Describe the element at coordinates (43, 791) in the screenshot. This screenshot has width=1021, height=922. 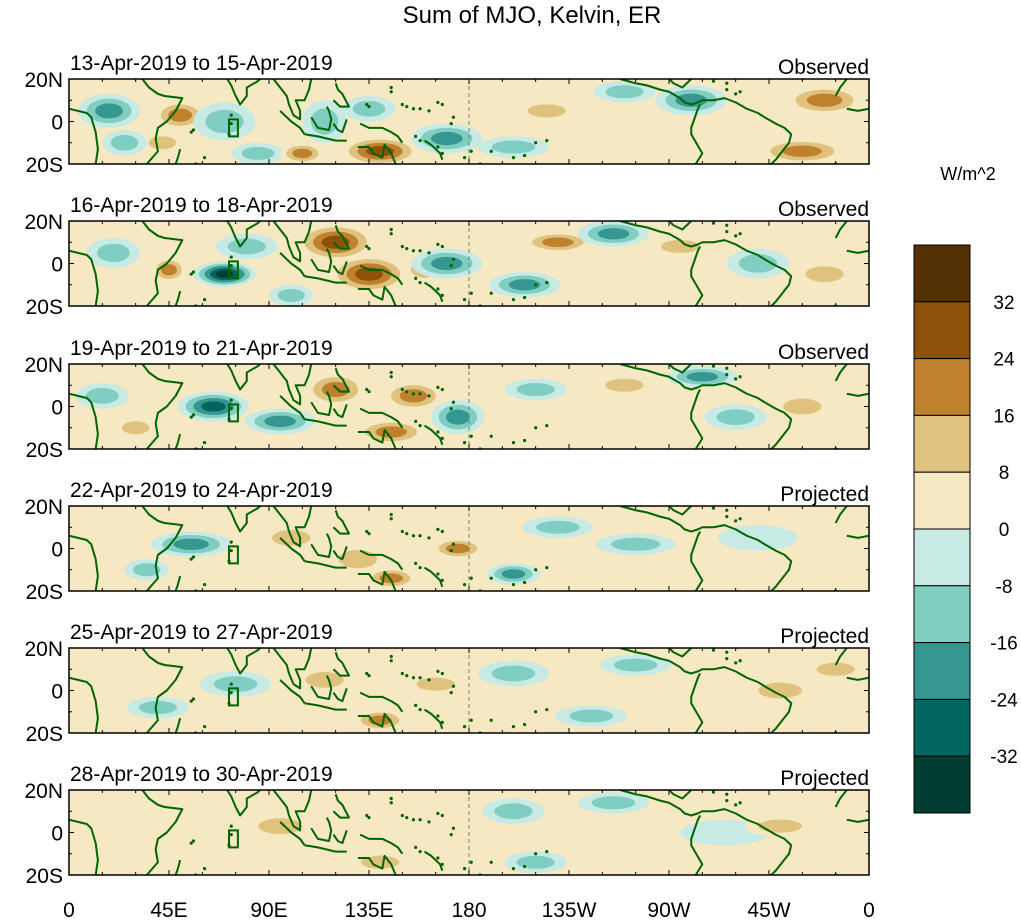
I see `y-tick-label-1: 20N` at that location.